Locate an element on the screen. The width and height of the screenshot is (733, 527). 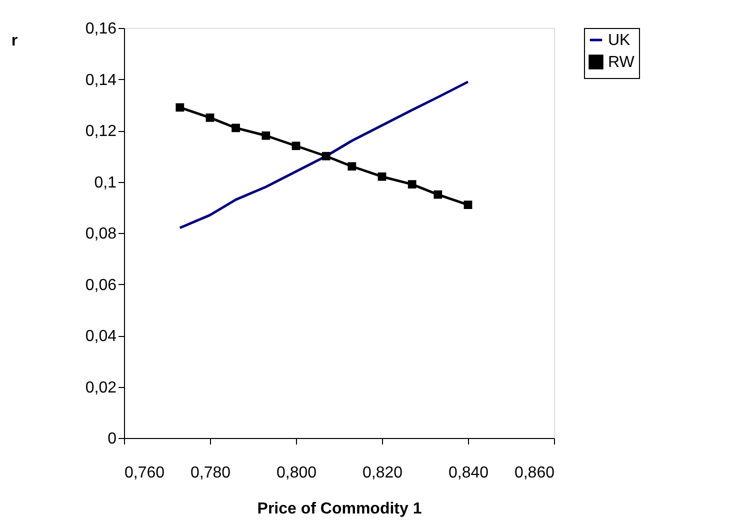
y-tick-label: 0,16 is located at coordinates (101, 29).